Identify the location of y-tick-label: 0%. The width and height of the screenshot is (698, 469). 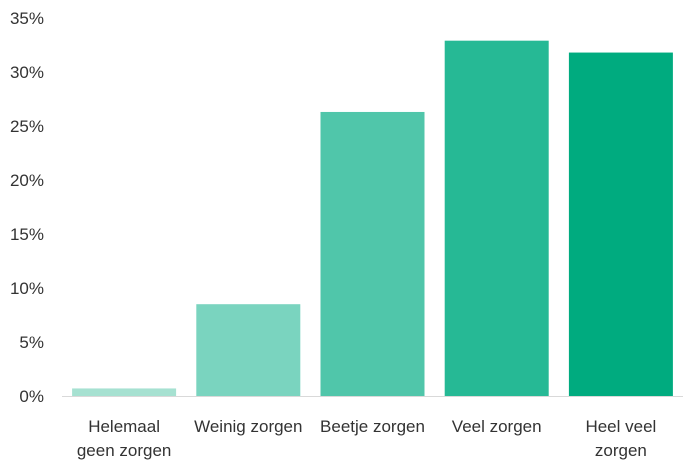
(31, 396).